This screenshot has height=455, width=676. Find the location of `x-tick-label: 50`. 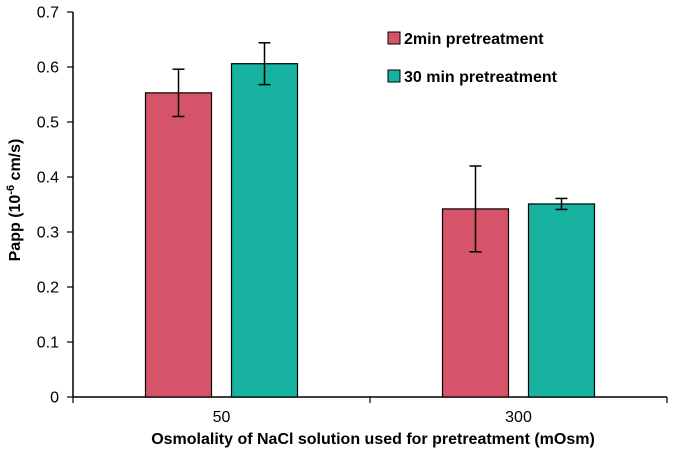

x-tick-label: 50 is located at coordinates (222, 417).